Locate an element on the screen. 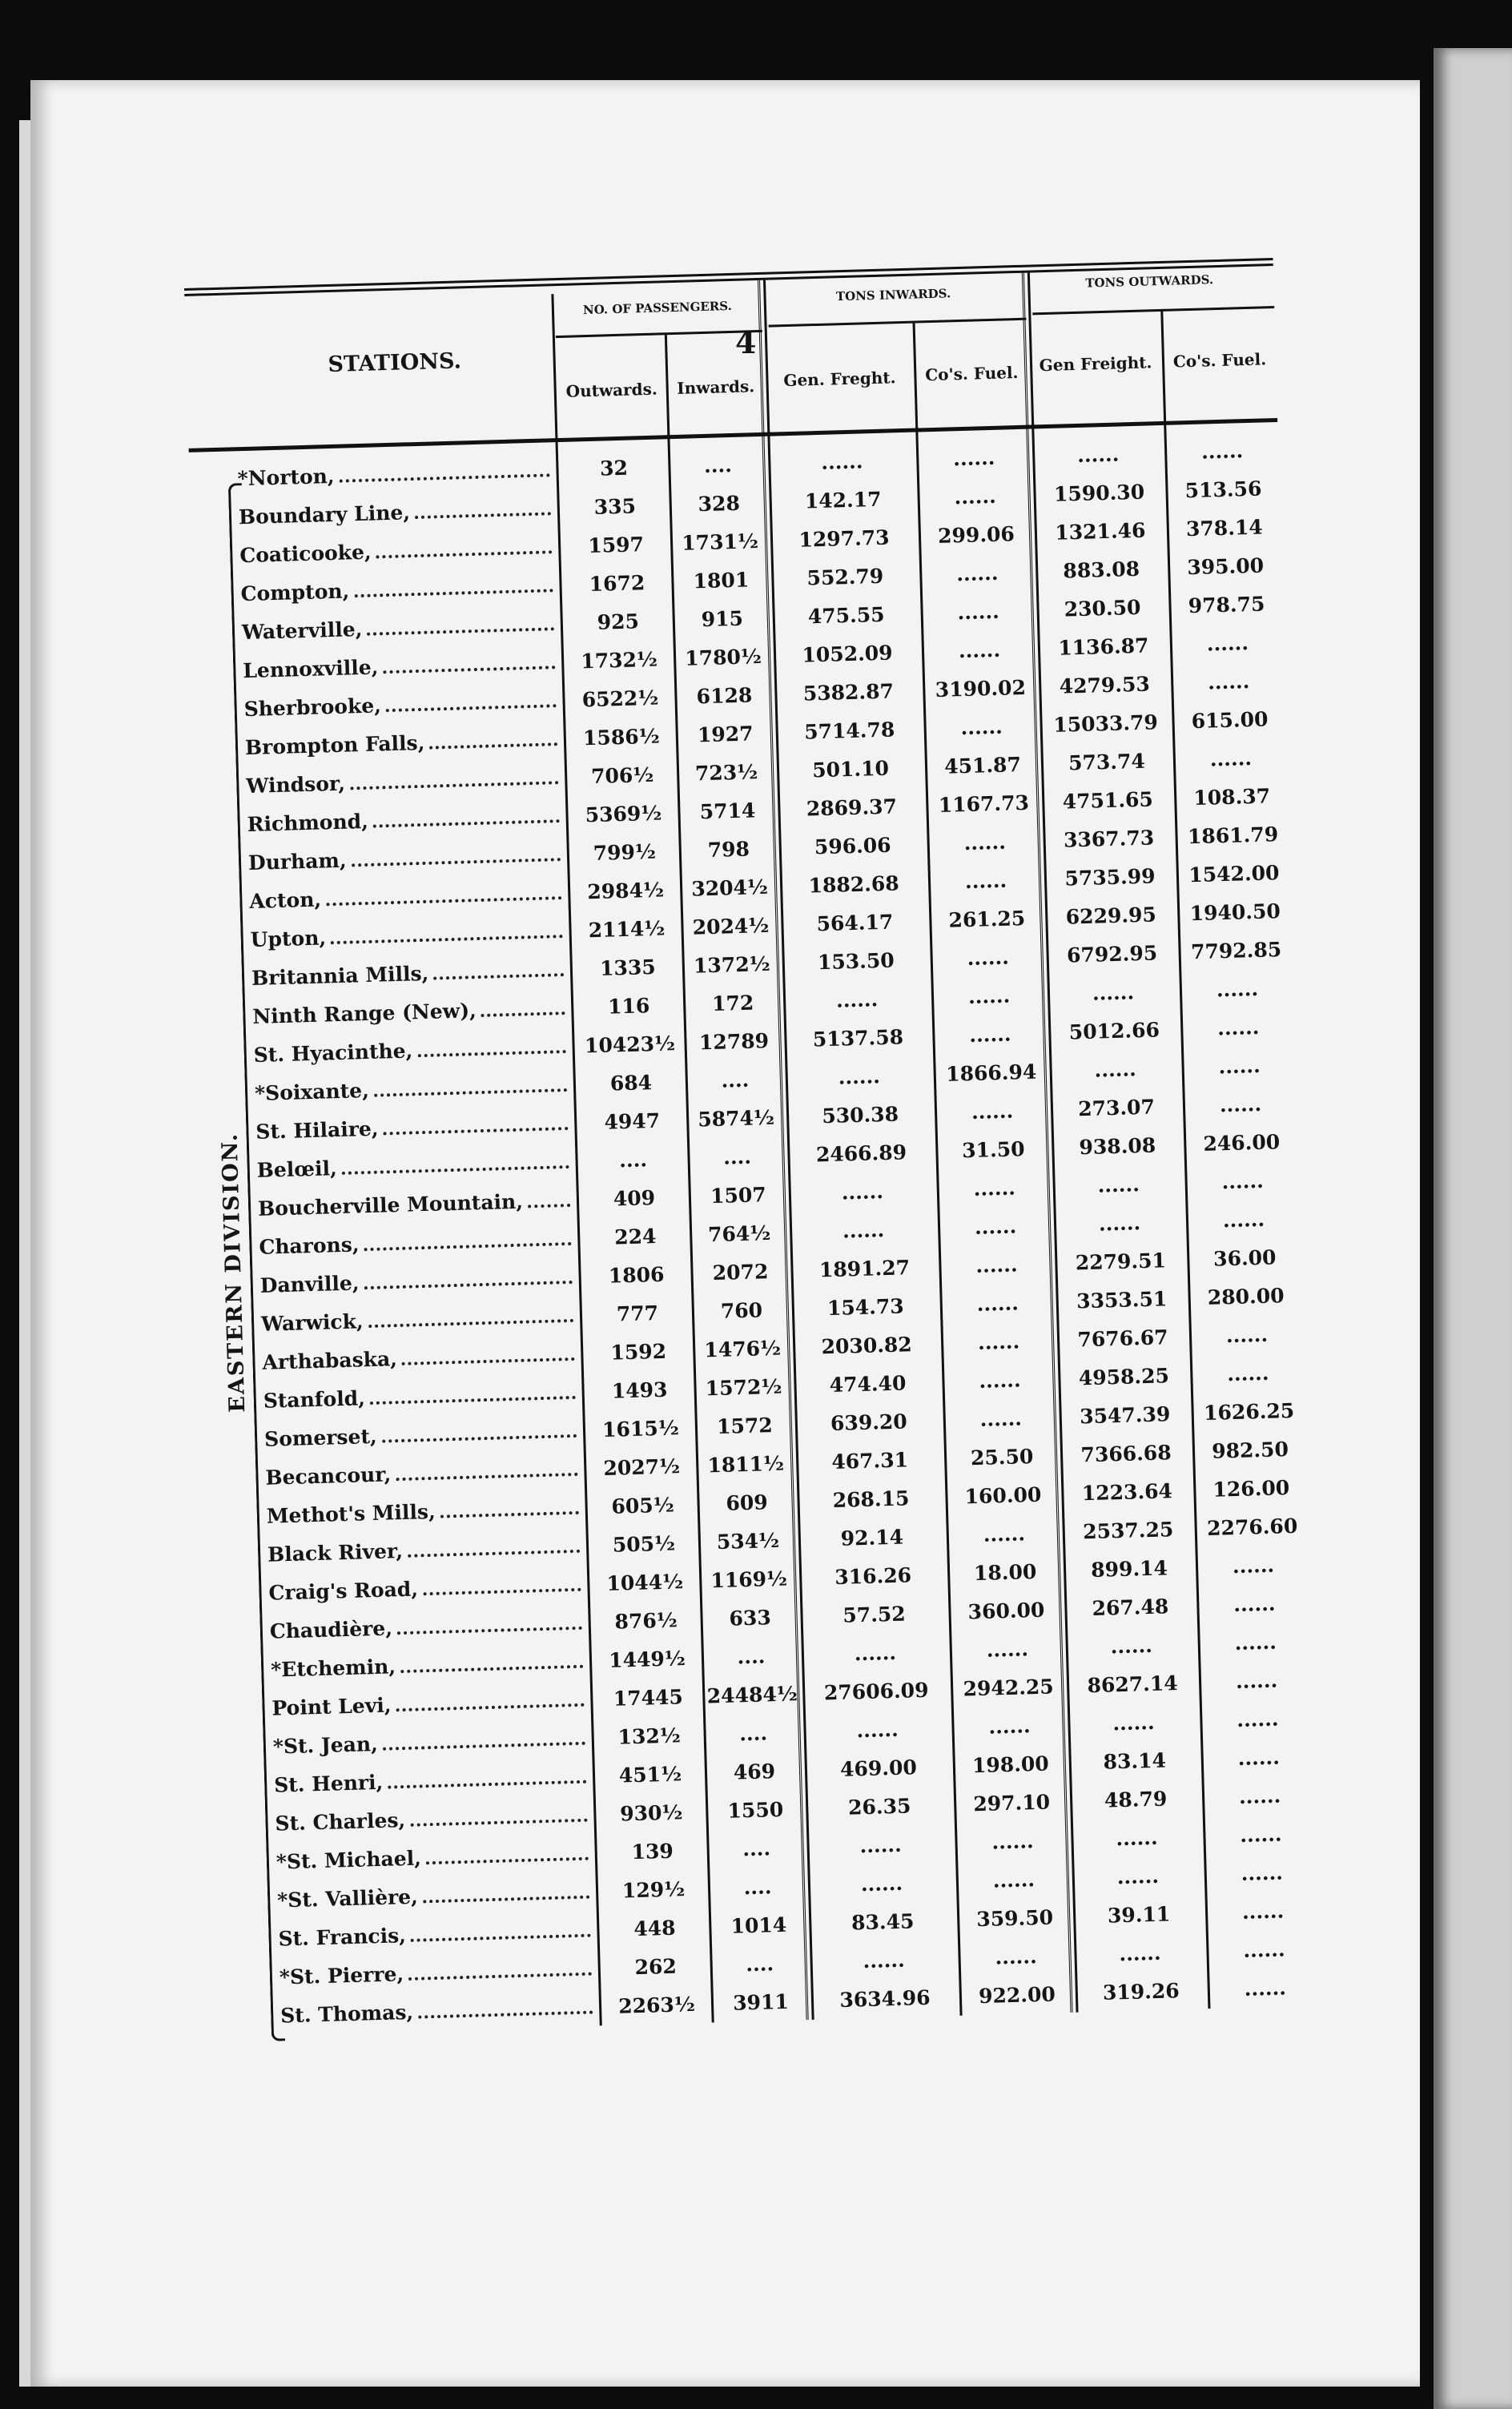  passengers-outwards-cell: 32 is located at coordinates (614, 469).